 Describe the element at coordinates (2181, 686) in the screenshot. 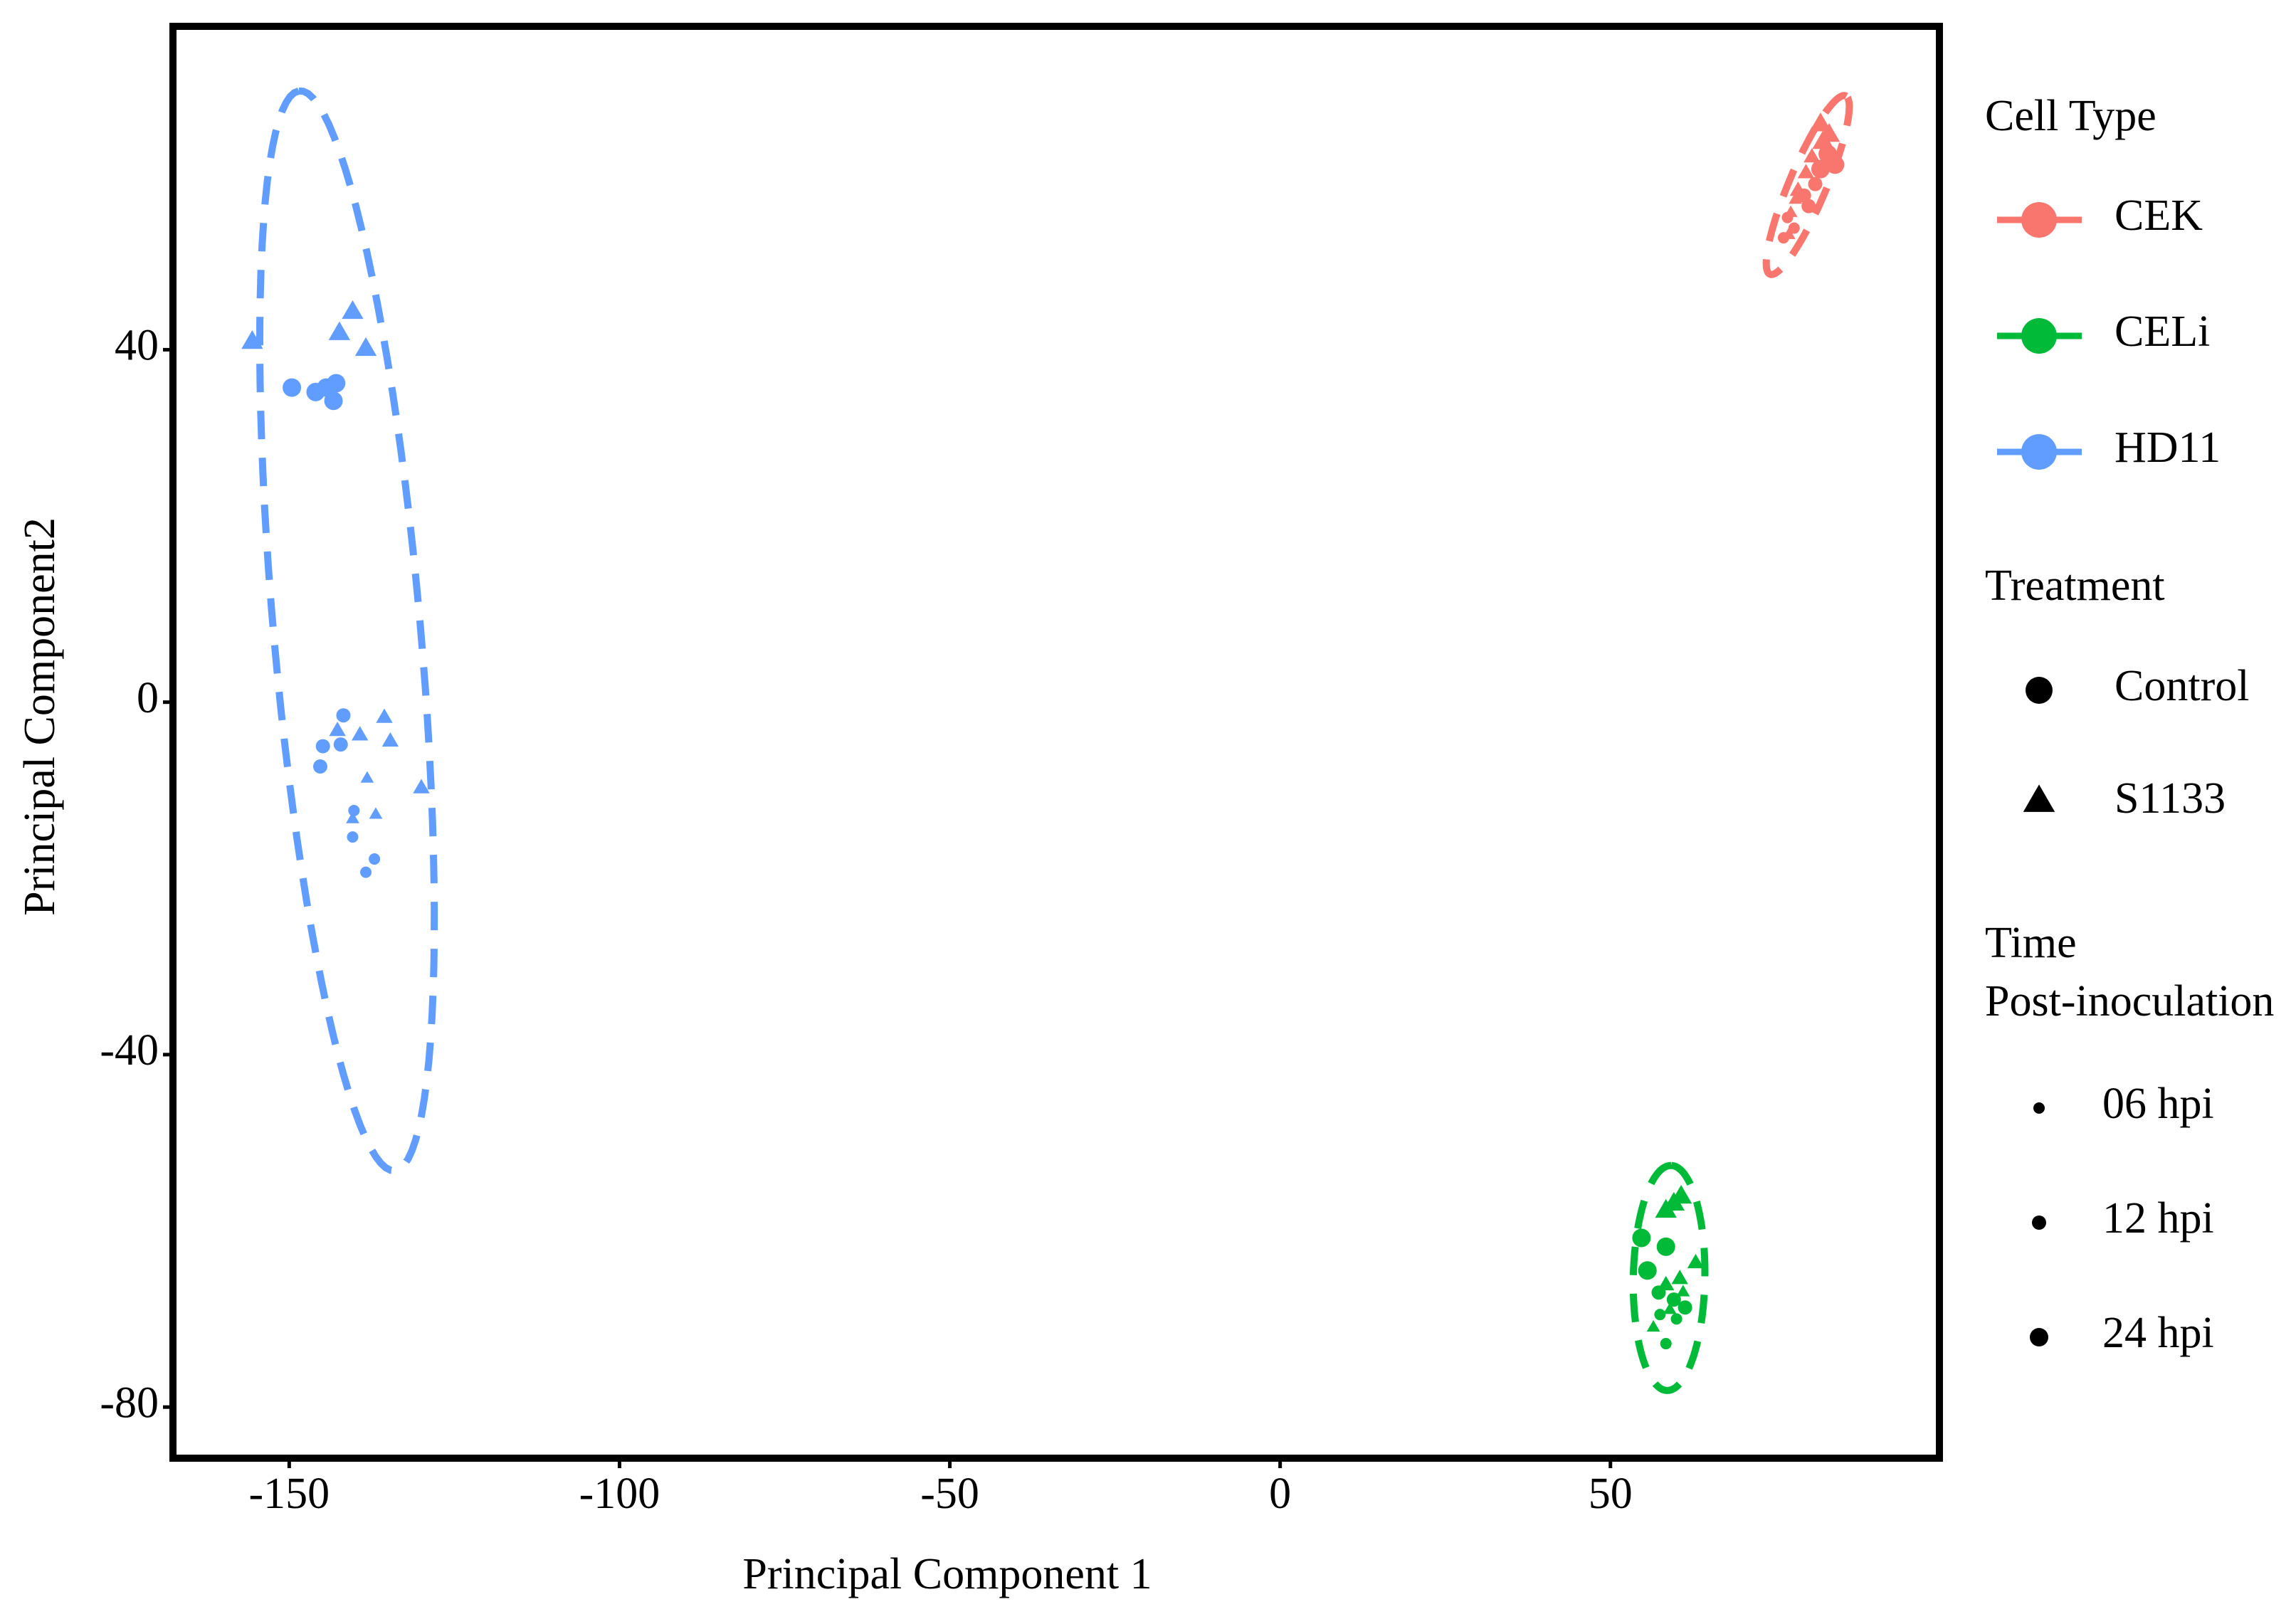

I see `legend-label: Control` at that location.